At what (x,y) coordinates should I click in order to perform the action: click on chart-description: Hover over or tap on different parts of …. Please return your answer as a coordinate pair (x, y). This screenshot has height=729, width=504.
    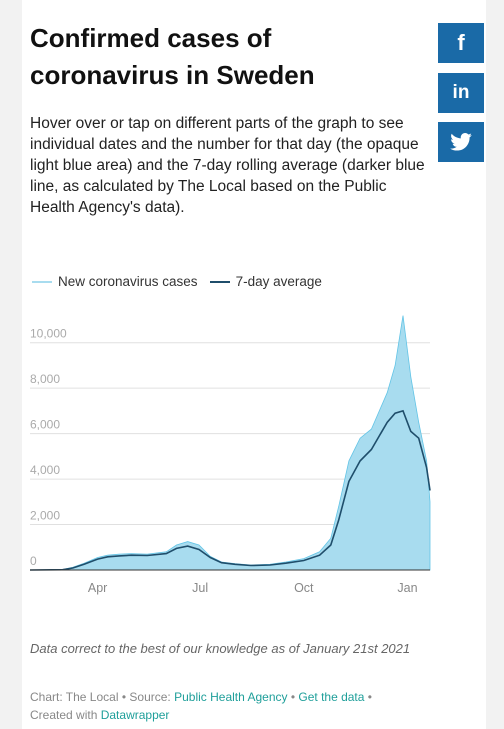
    Looking at the image, I should click on (227, 165).